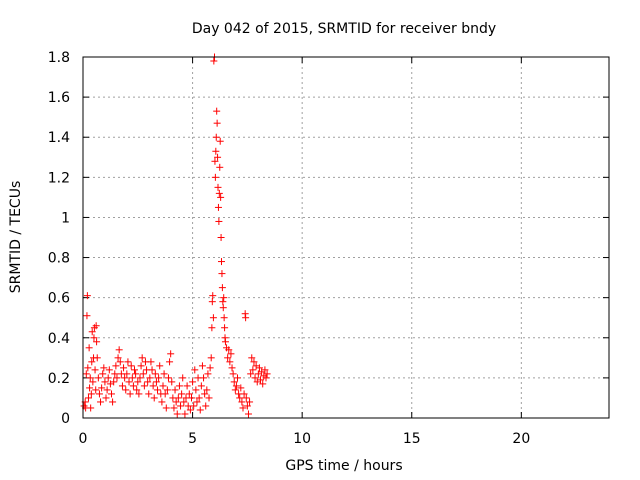 This screenshot has width=640, height=480. I want to click on y-tick-label: 0.6, so click(59, 299).